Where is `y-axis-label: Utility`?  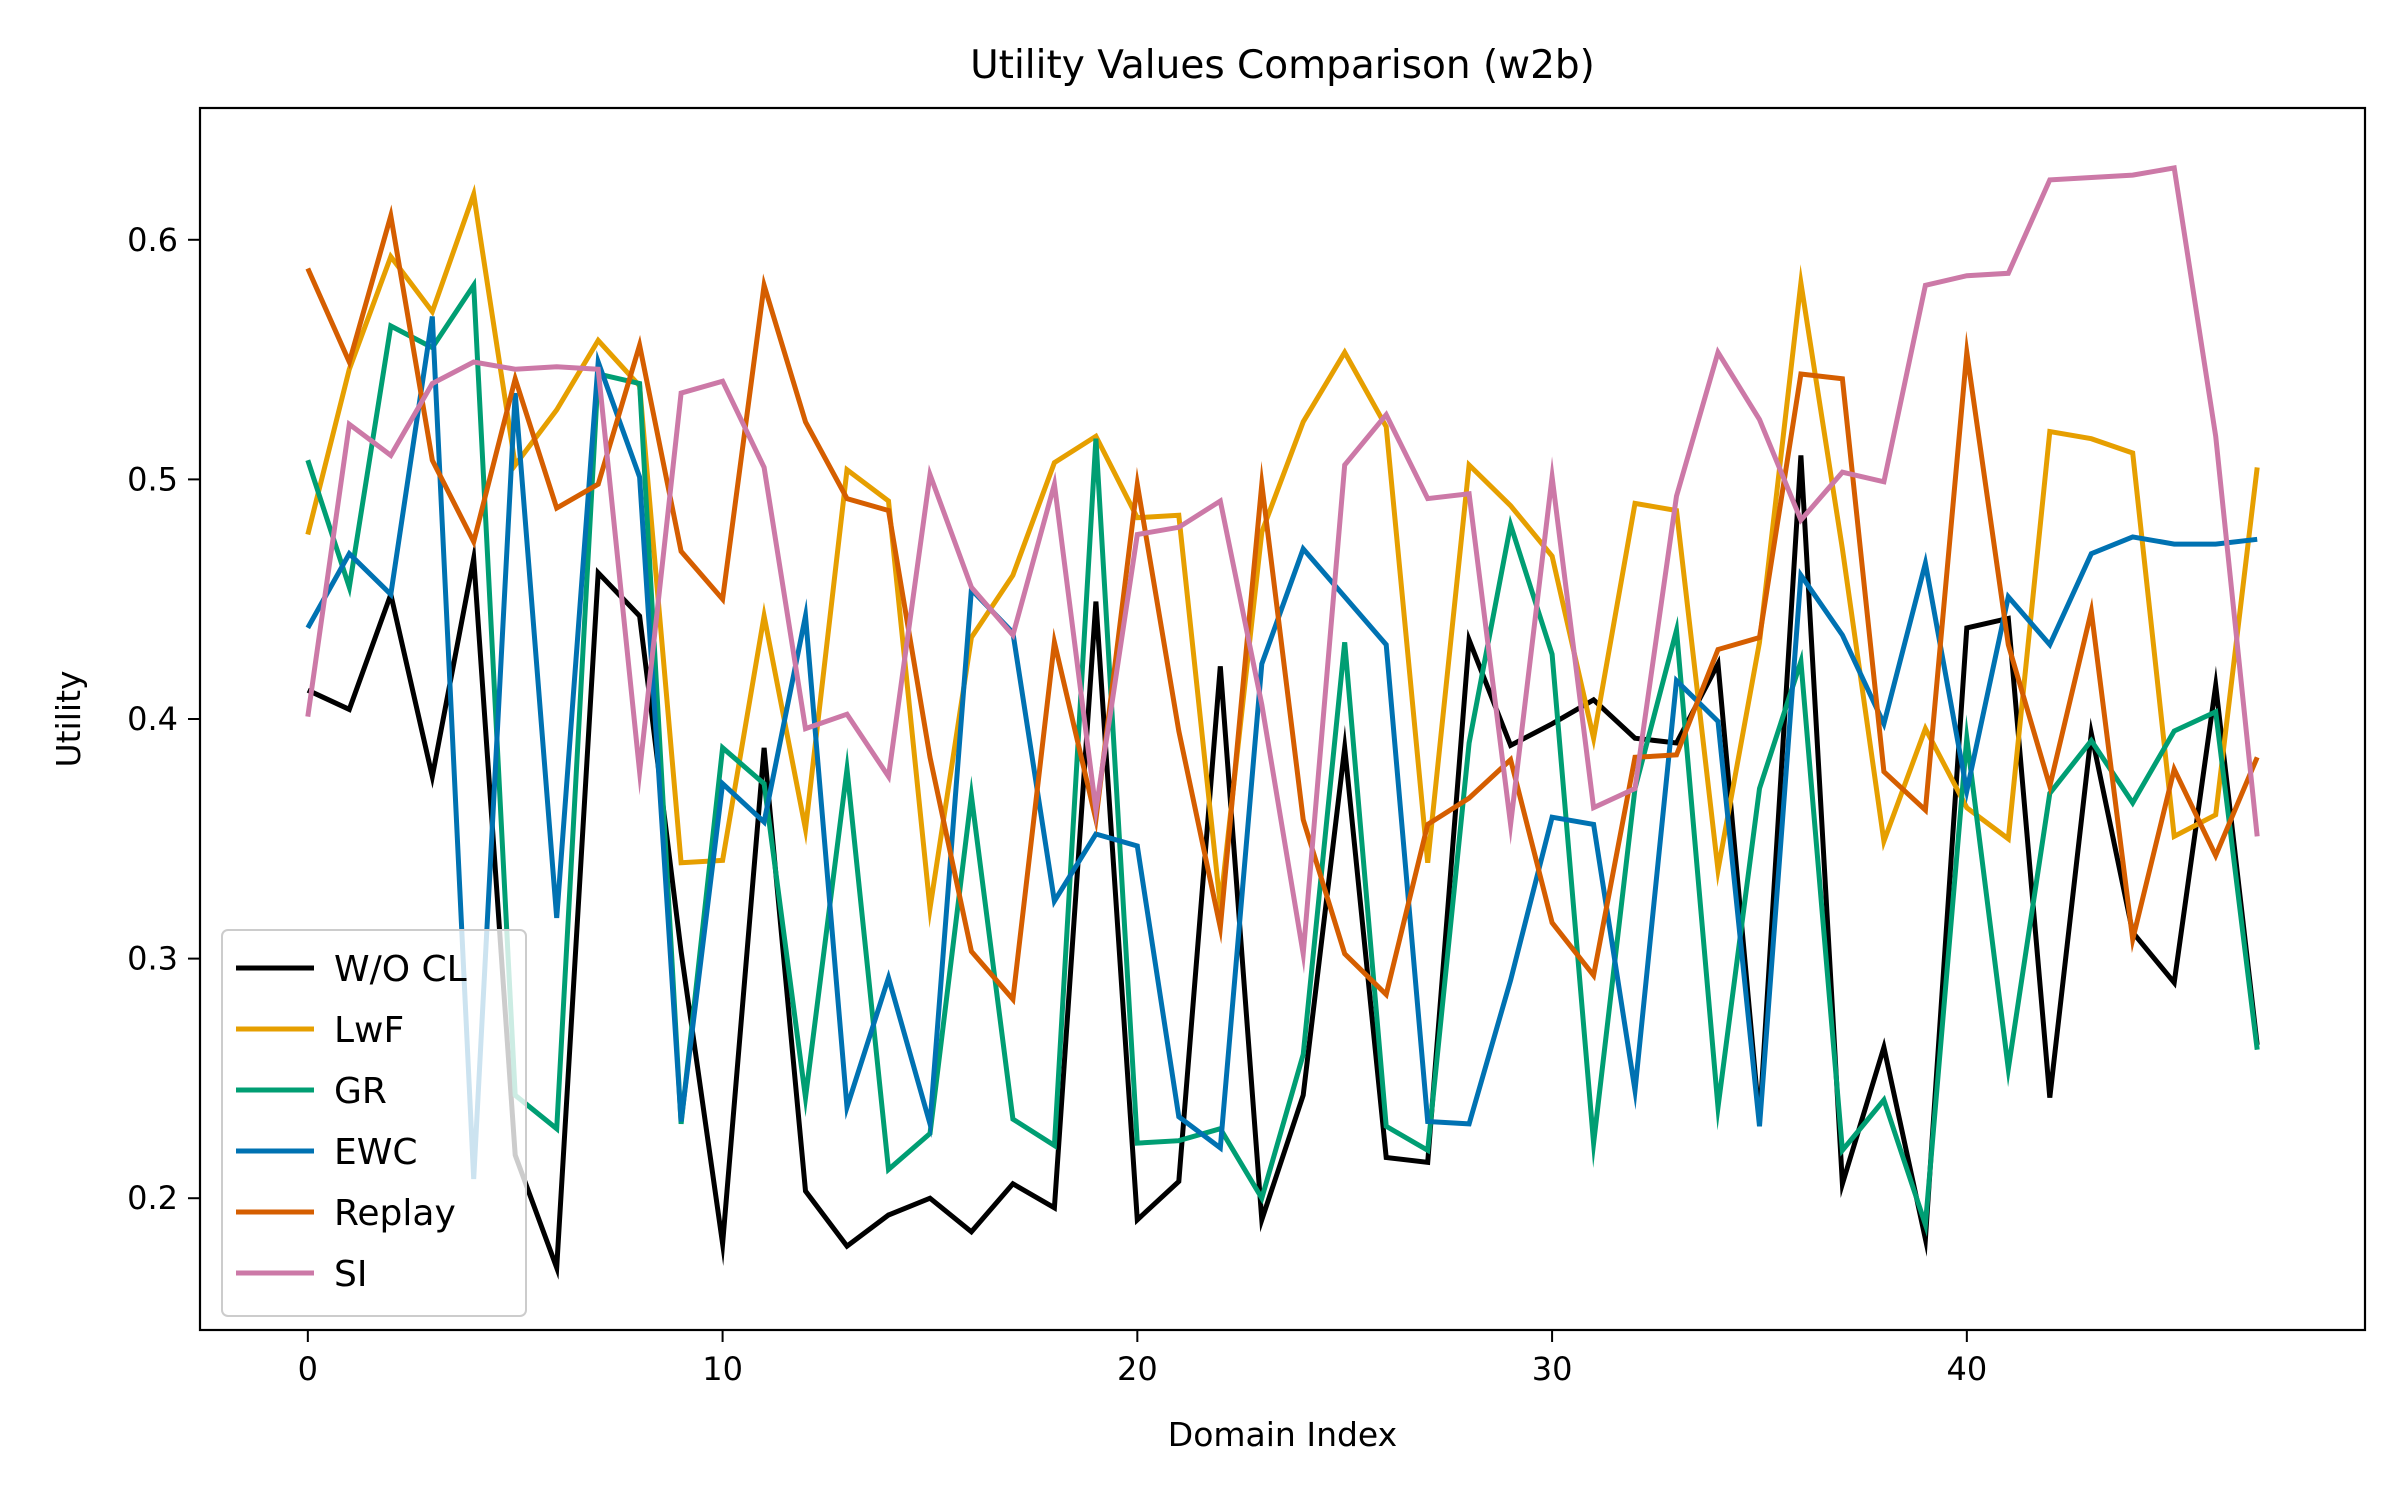 y-axis-label: Utility is located at coordinates (68, 718).